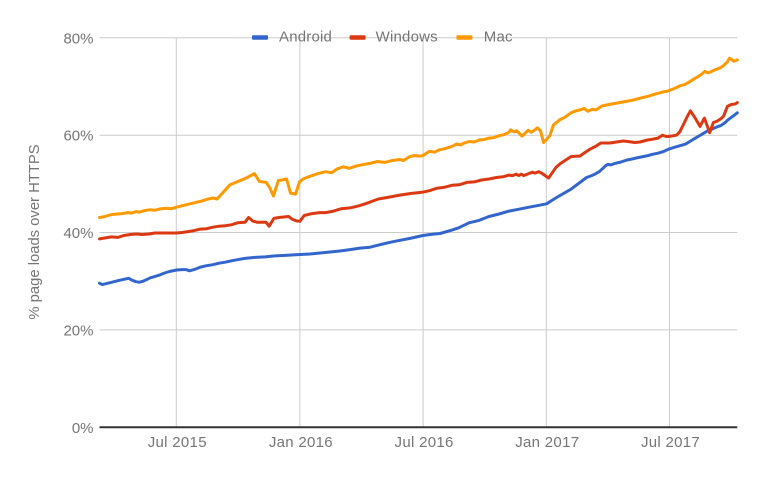 This screenshot has height=484, width=768. What do you see at coordinates (177, 442) in the screenshot?
I see `svg-text: Jul 2015` at bounding box center [177, 442].